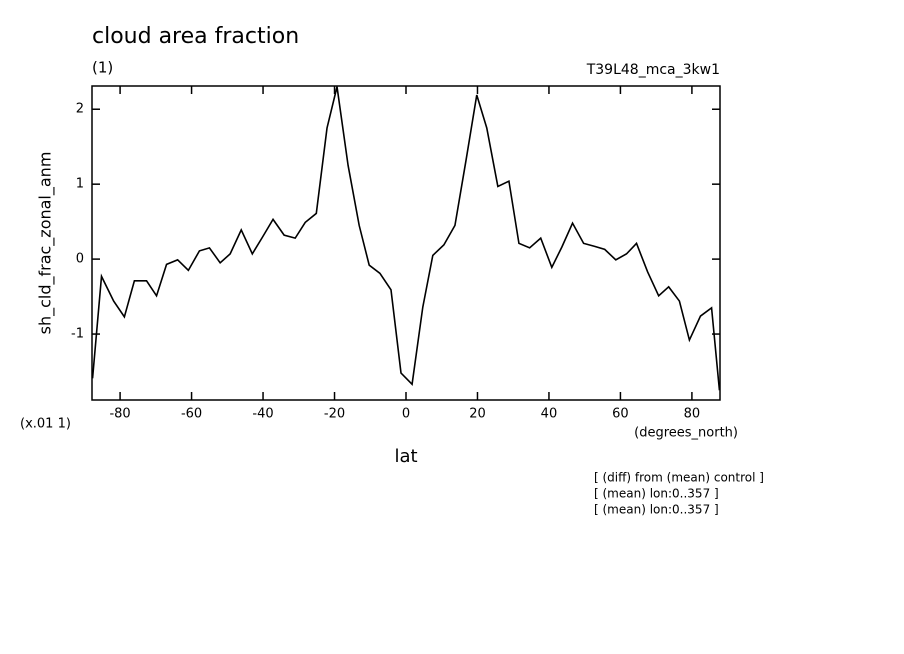 This screenshot has width=904, height=654. What do you see at coordinates (477, 414) in the screenshot?
I see `x-tick-label: 20` at bounding box center [477, 414].